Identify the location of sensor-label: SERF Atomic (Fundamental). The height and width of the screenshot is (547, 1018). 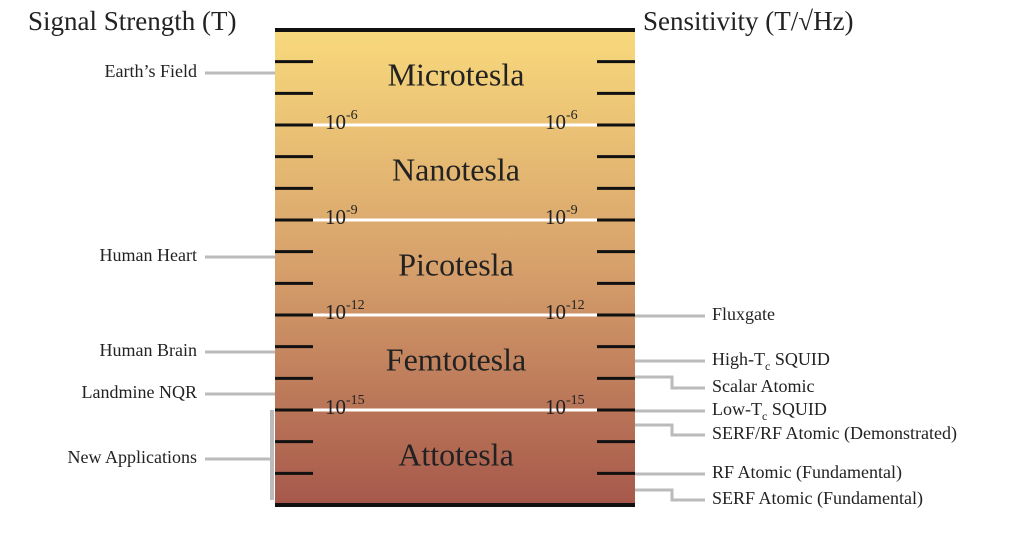
(817, 498).